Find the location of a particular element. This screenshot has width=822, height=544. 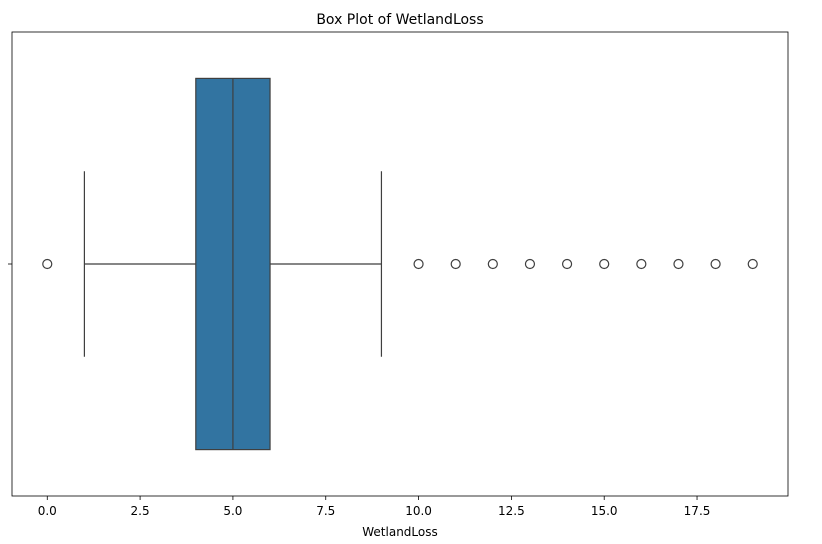

x-tick-label: 17.5 is located at coordinates (697, 511).